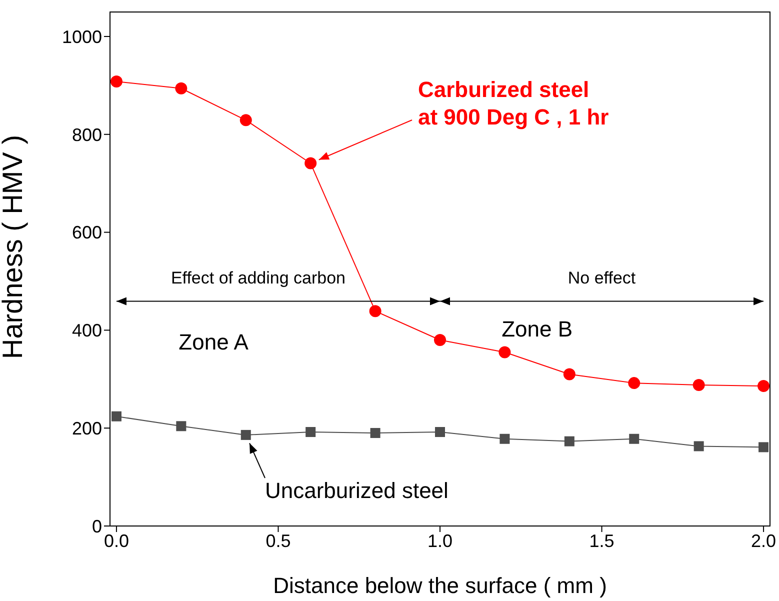  What do you see at coordinates (82, 36) in the screenshot?
I see `y-tick-label: 1000` at bounding box center [82, 36].